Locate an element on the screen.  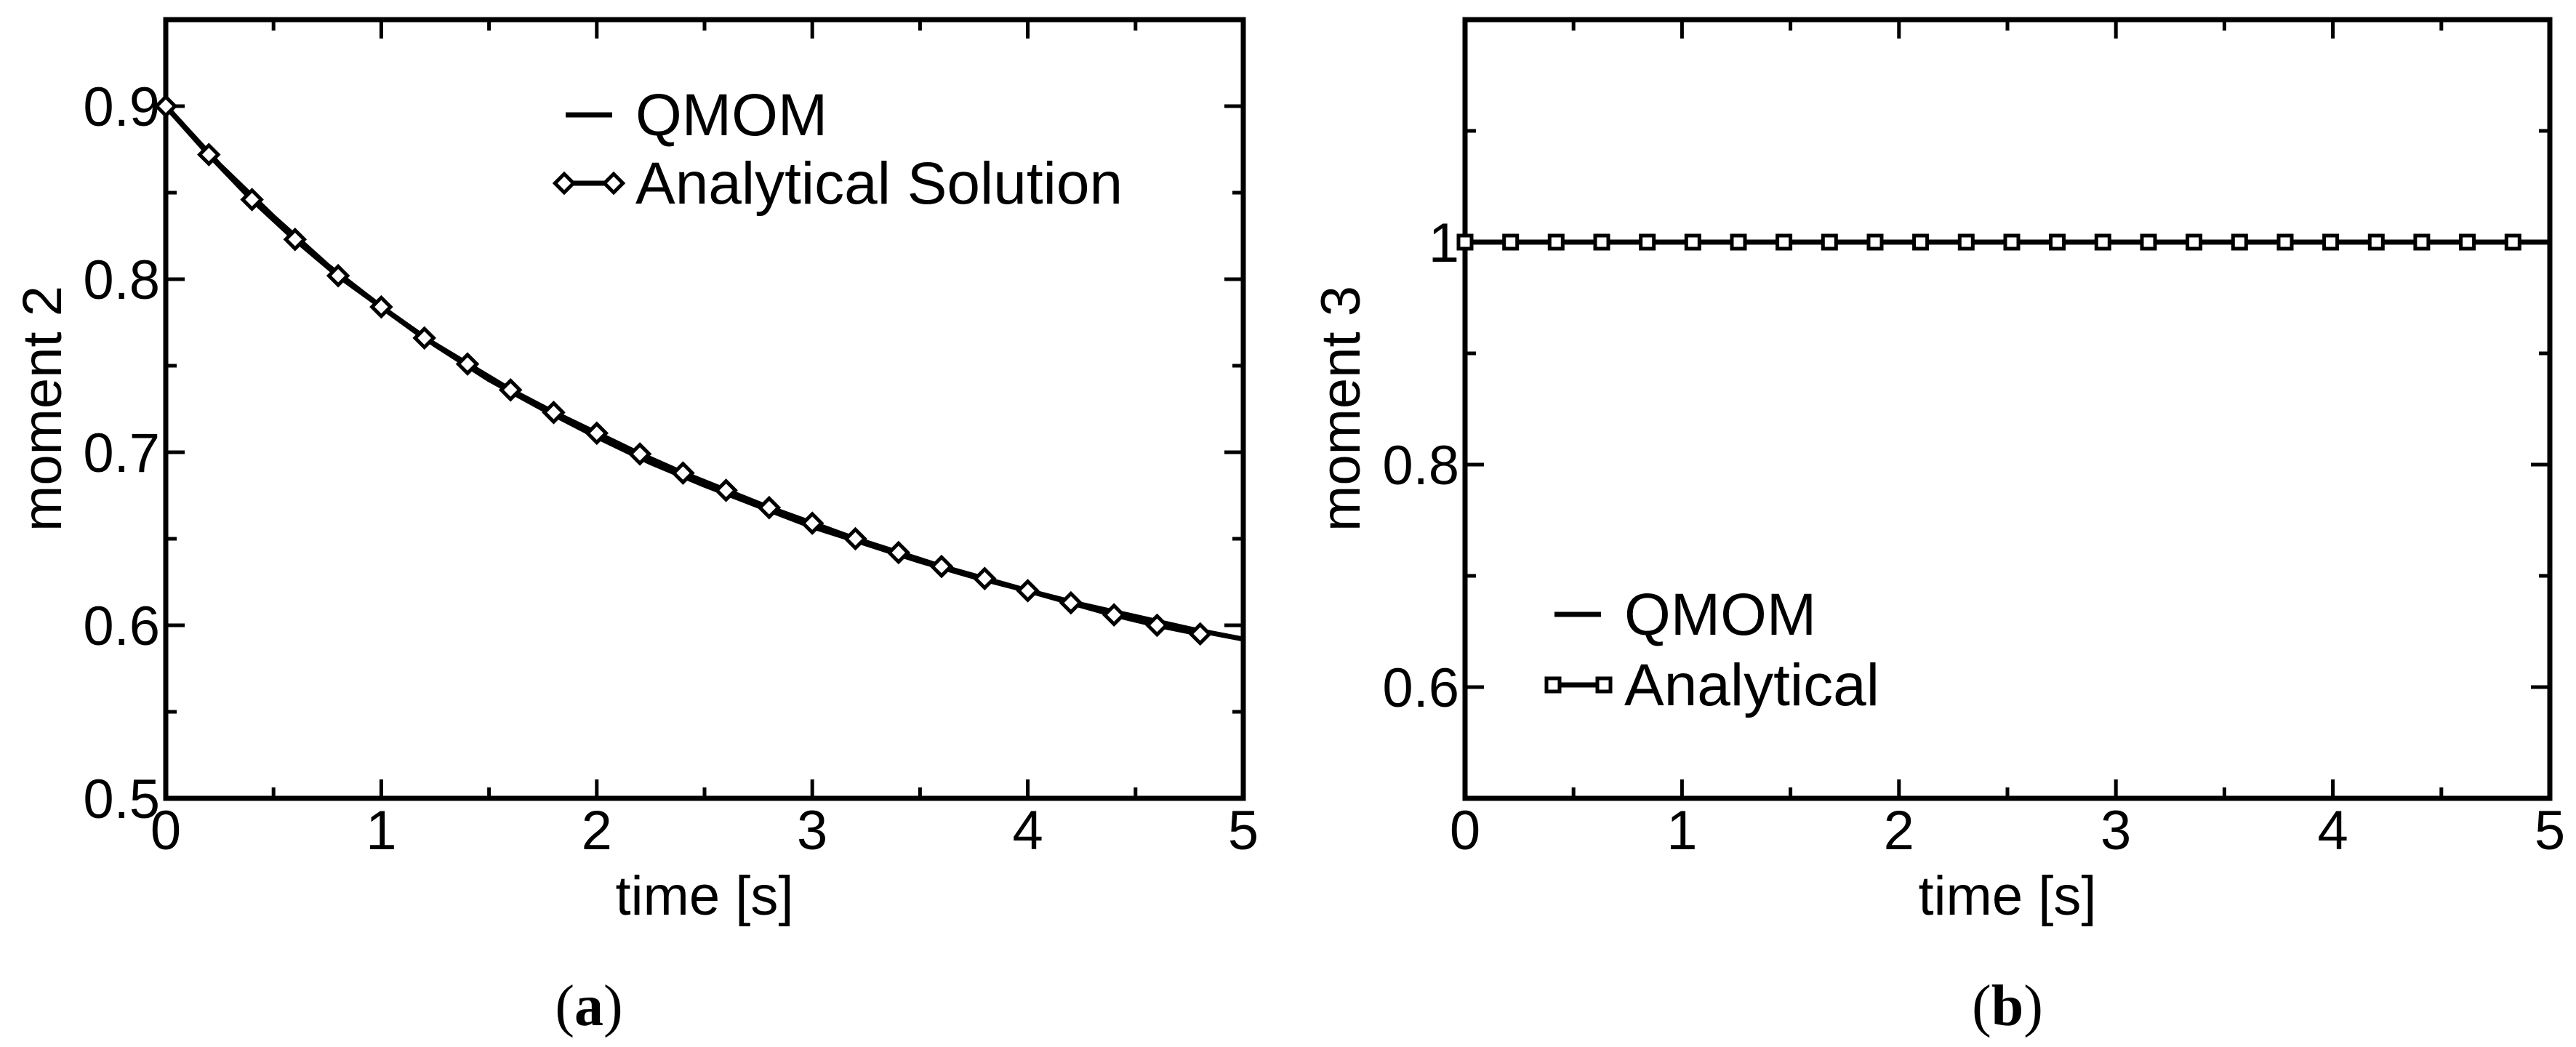
panel-a-legend-analytical-label: Analytical Solution is located at coordinates (879, 184).